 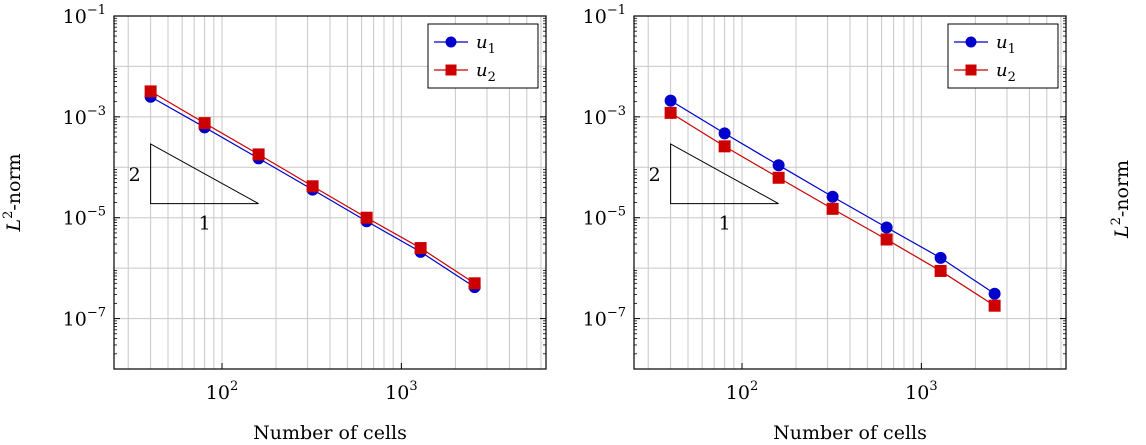 I want to click on chart-right-partial: L2-norm, so click(x=1121, y=199).